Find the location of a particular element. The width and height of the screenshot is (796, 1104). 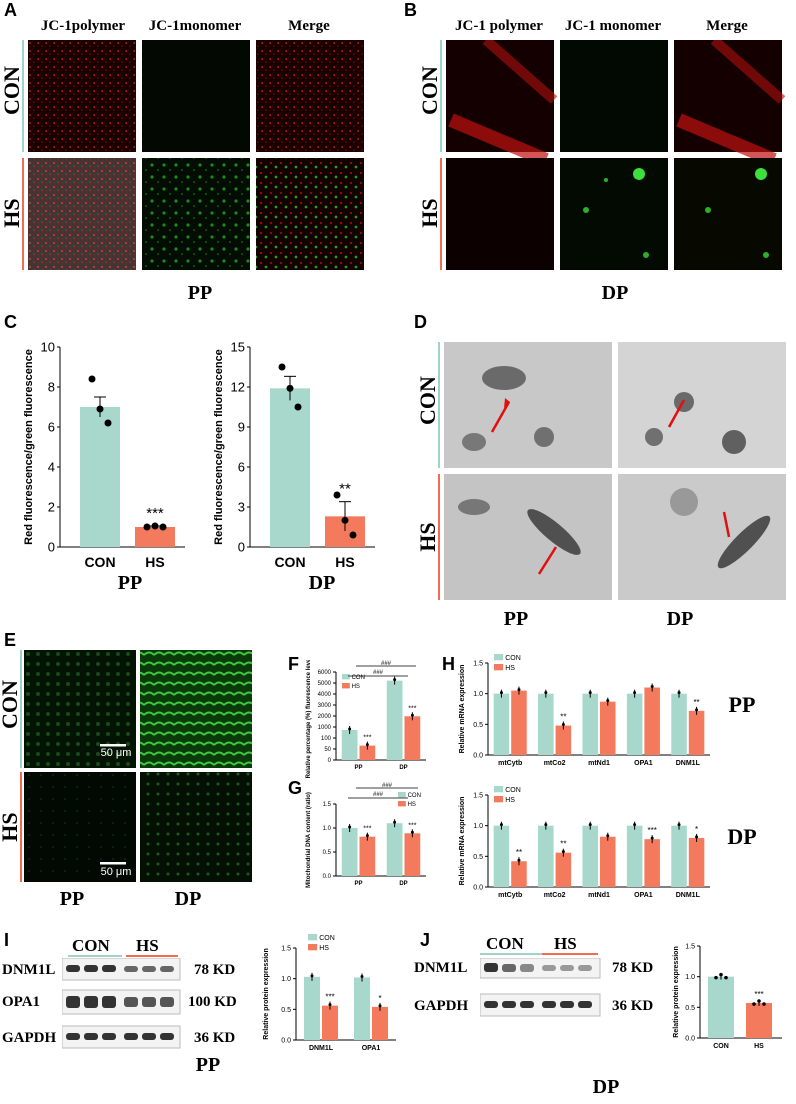

panel-label-j: J is located at coordinates (425, 940).